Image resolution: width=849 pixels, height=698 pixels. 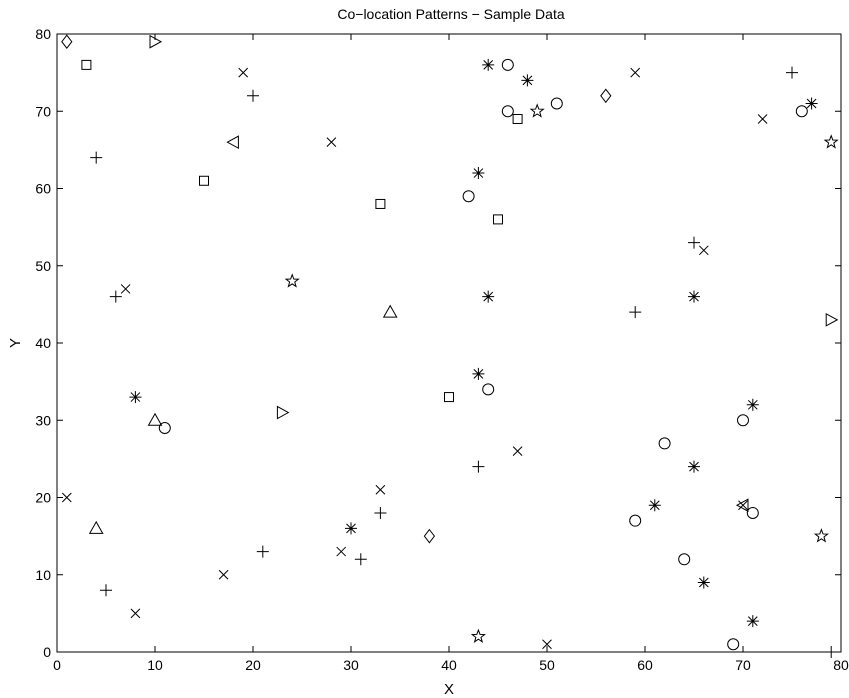 What do you see at coordinates (253, 665) in the screenshot?
I see `x-tick-label: 20` at bounding box center [253, 665].